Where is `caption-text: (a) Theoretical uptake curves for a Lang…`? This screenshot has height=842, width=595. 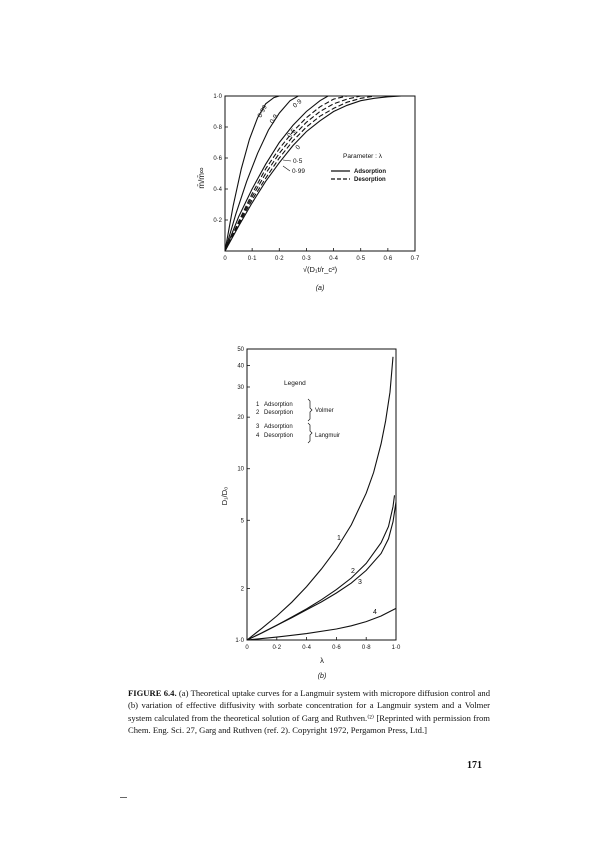
caption-text: (a) Theoretical uptake curves for a Lang… is located at coordinates (309, 711).